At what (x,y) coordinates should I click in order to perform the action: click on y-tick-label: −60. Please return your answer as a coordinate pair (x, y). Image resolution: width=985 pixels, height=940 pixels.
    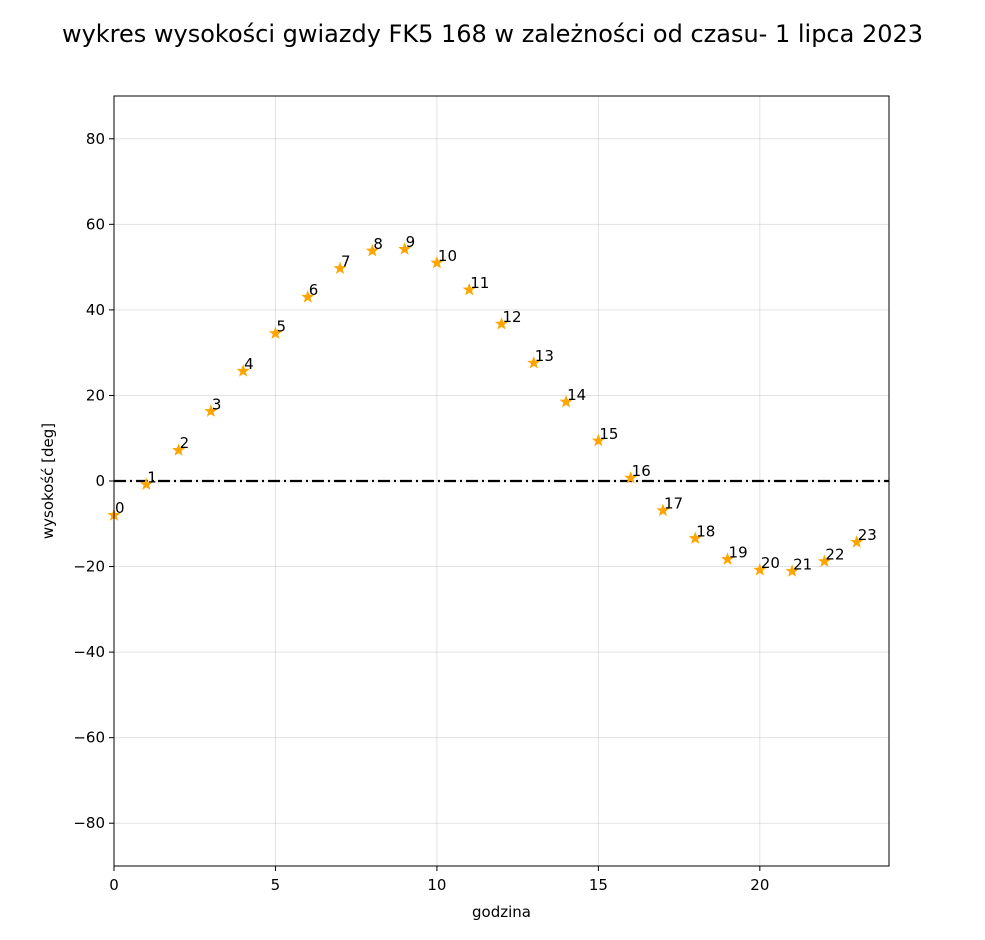
    Looking at the image, I should click on (89, 738).